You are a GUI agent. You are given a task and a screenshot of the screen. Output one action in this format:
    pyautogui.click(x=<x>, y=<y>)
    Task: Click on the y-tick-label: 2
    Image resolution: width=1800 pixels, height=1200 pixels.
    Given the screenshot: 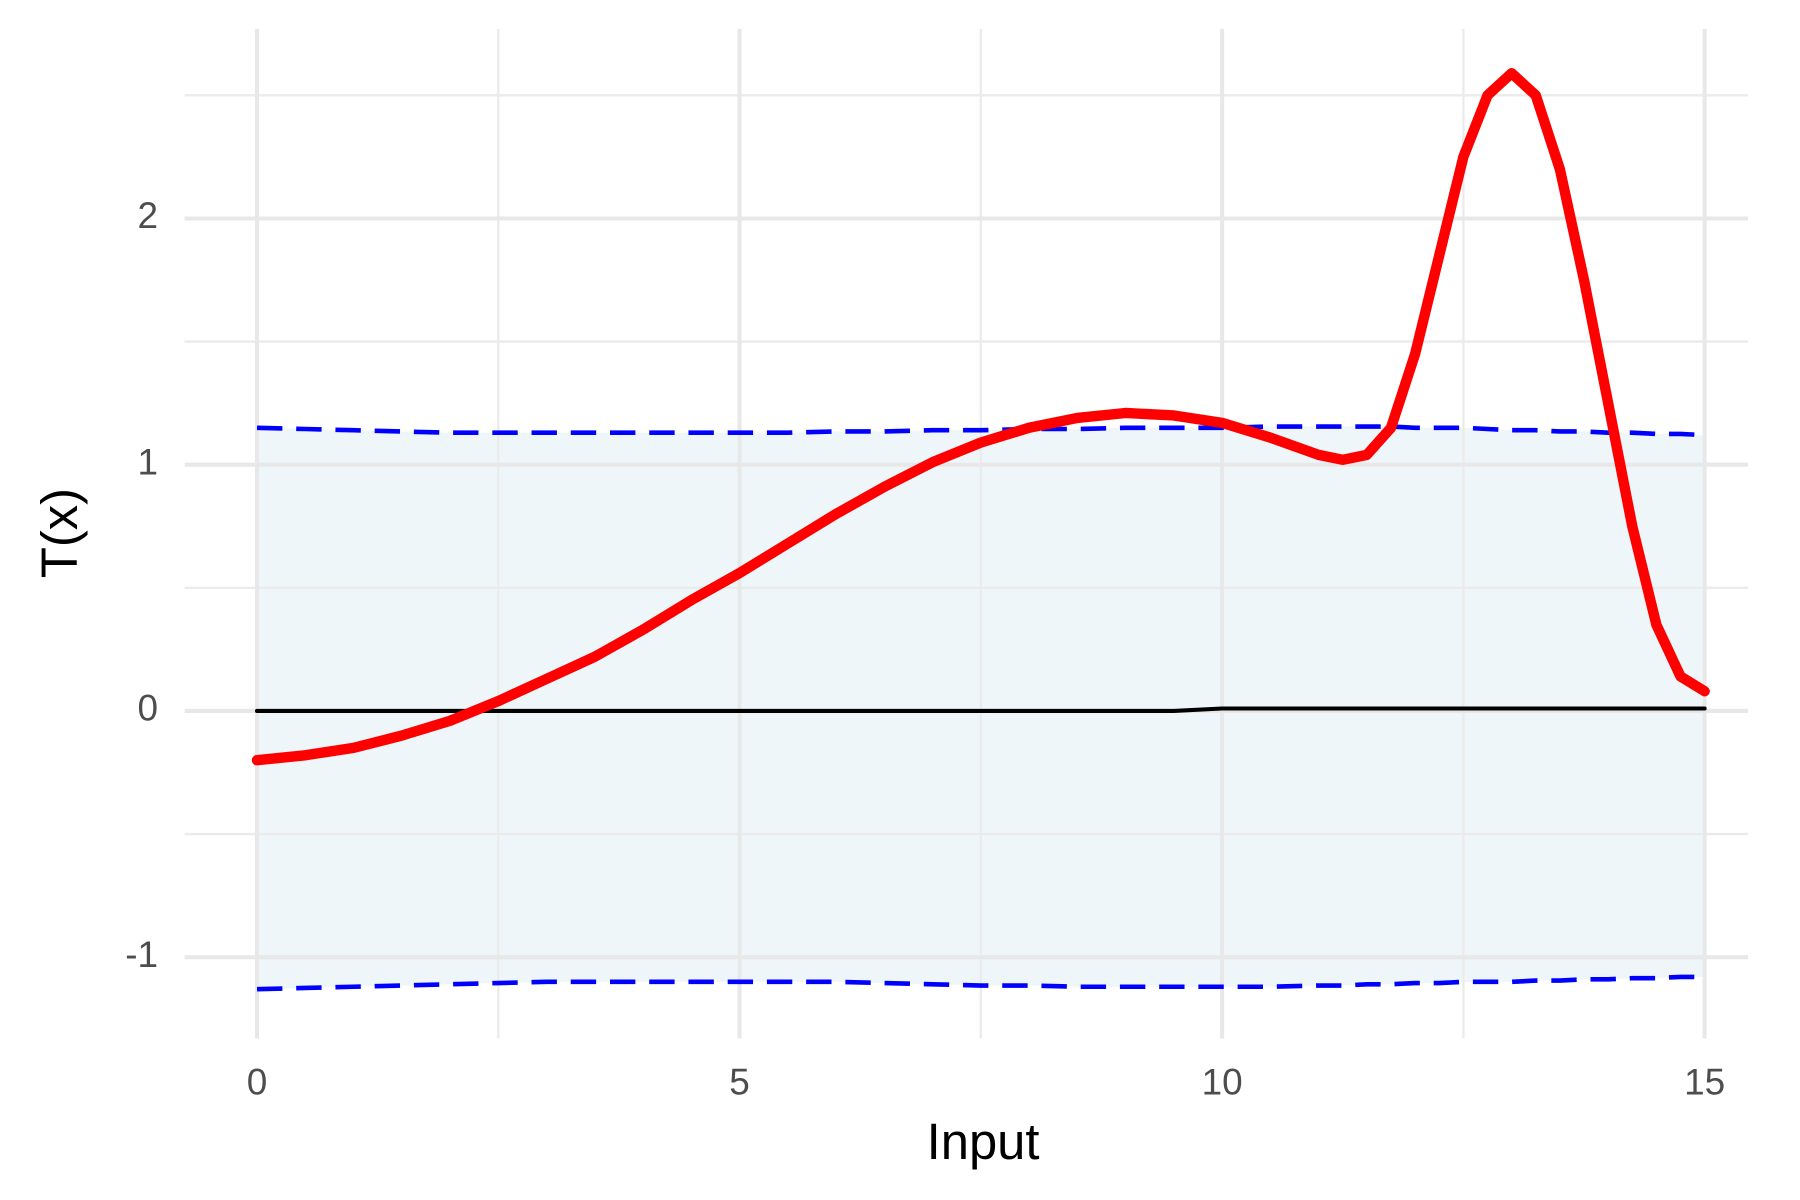 What is the action you would take?
    pyautogui.click(x=148, y=215)
    